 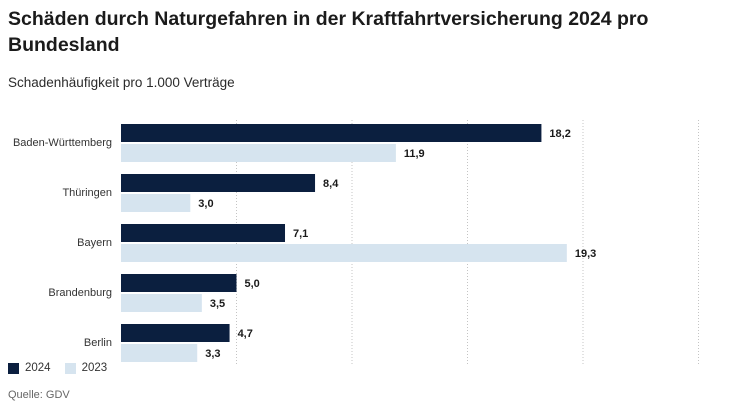 I want to click on legend-item-2024: 2024, so click(x=29, y=368).